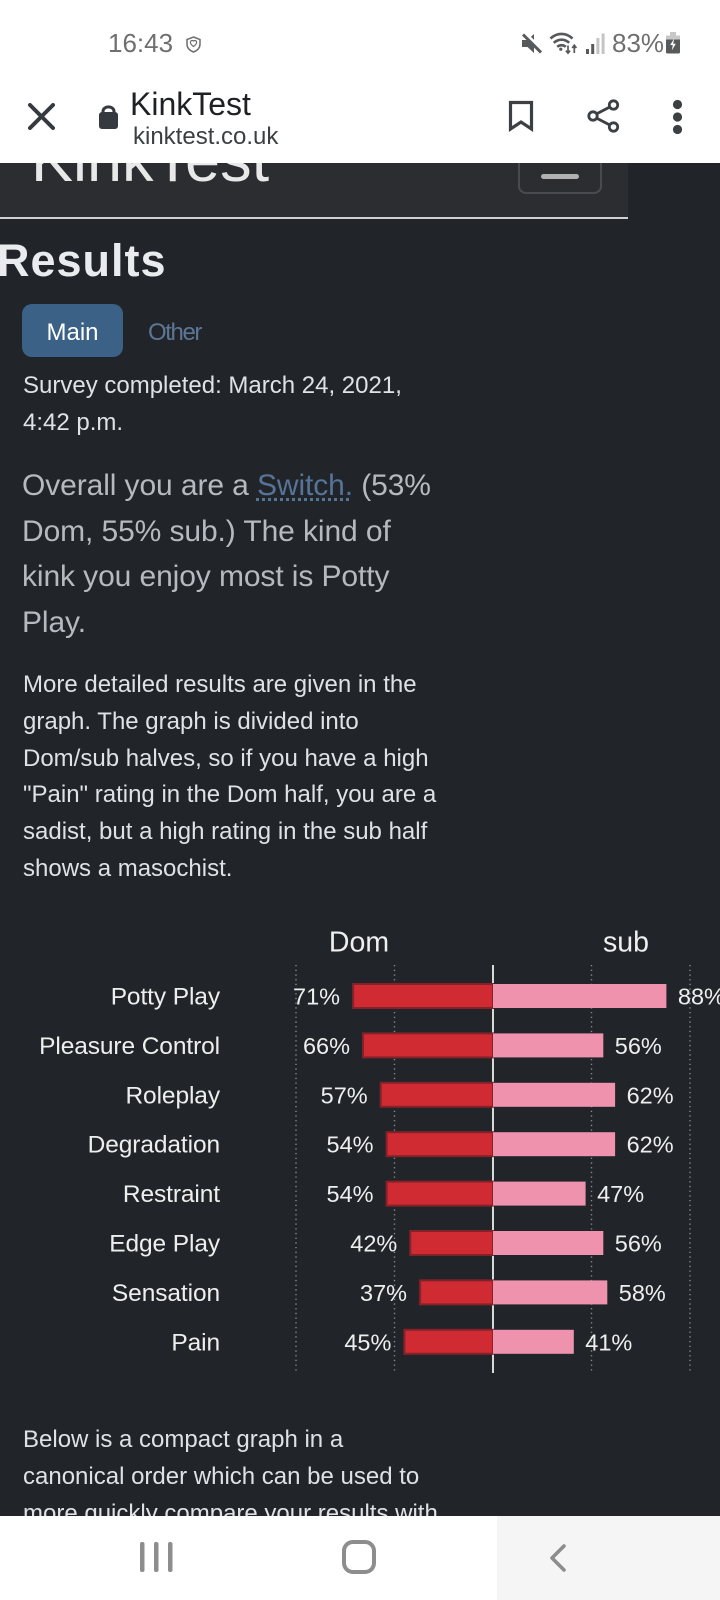 The height and width of the screenshot is (1600, 720). Describe the element at coordinates (171, 1194) in the screenshot. I see `svg-text: Restraint` at that location.